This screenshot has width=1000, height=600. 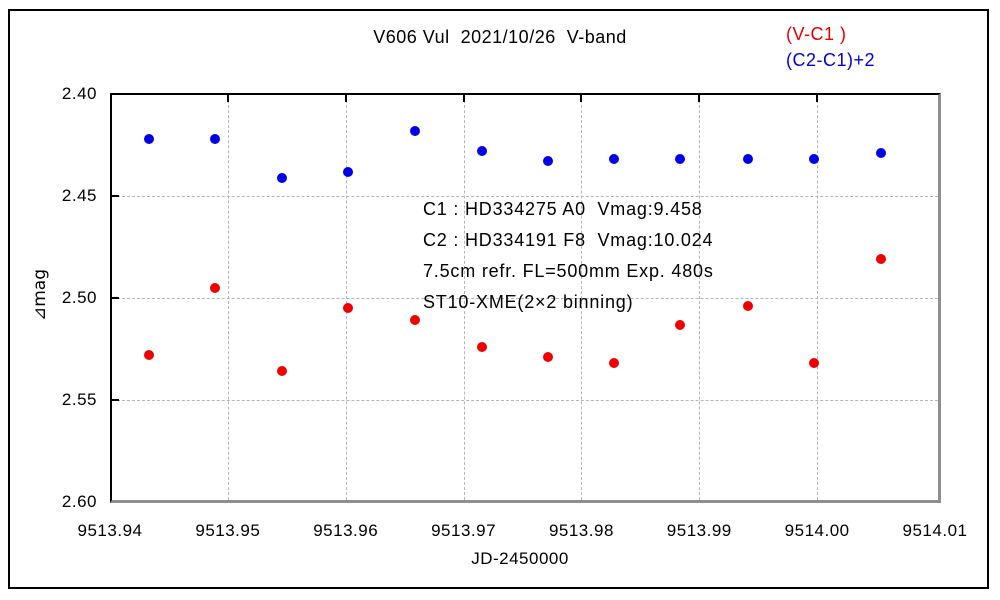 What do you see at coordinates (500, 37) in the screenshot?
I see `chart-title: V606 Vul 2021/10/26 V-band` at bounding box center [500, 37].